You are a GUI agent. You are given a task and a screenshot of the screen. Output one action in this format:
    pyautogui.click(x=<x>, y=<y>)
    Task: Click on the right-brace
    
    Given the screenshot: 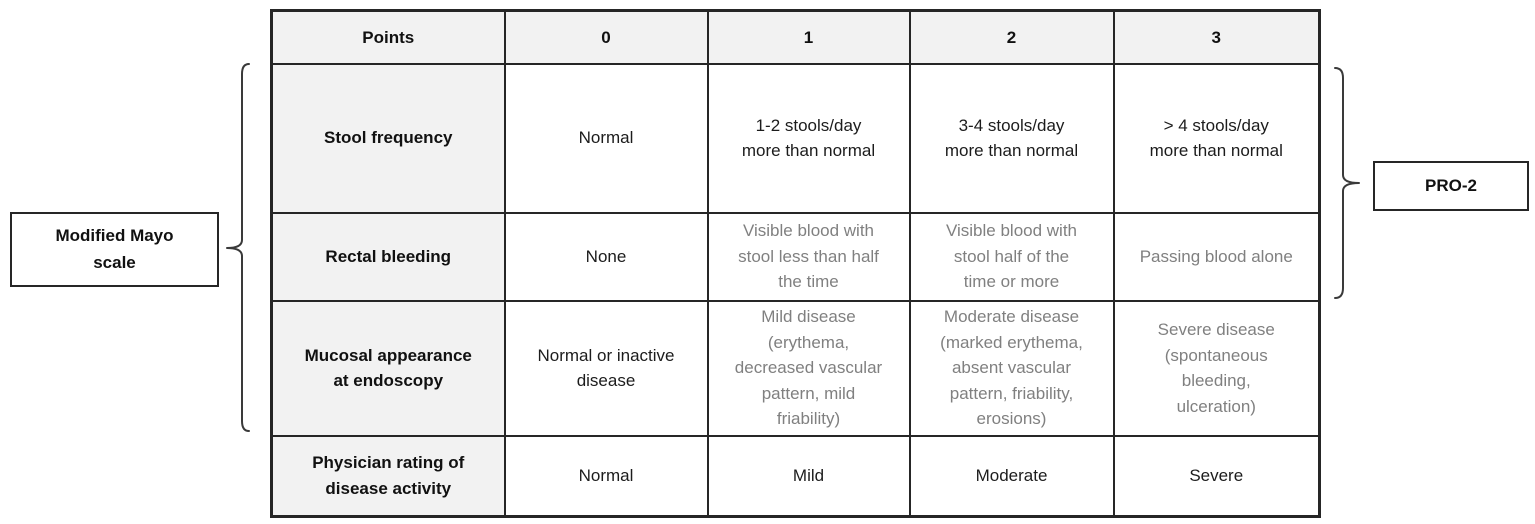 What is the action you would take?
    pyautogui.click(x=1347, y=183)
    